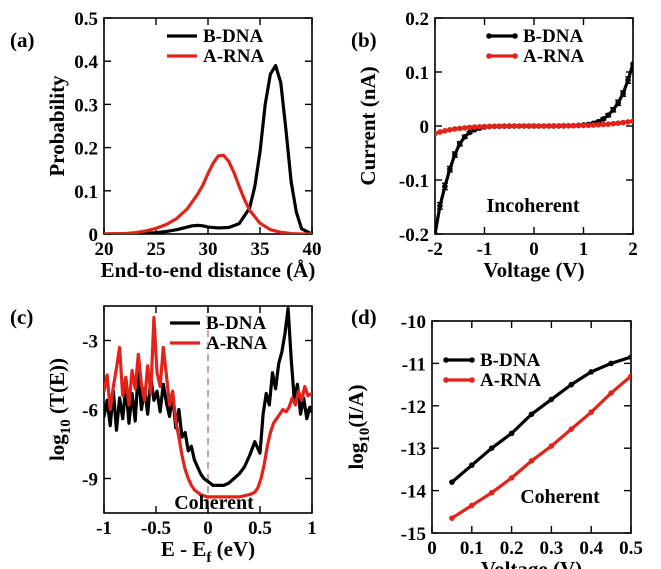 The width and height of the screenshot is (661, 569). I want to click on y-axis-label: log10 (T(E)), so click(59, 409).